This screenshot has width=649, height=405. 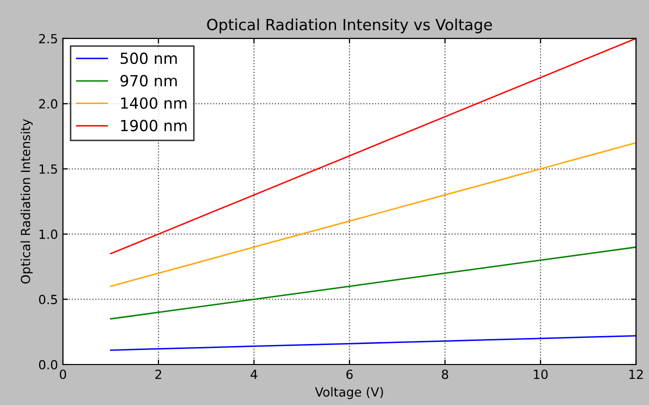 What do you see at coordinates (48, 169) in the screenshot?
I see `y-tick-label: 1.5` at bounding box center [48, 169].